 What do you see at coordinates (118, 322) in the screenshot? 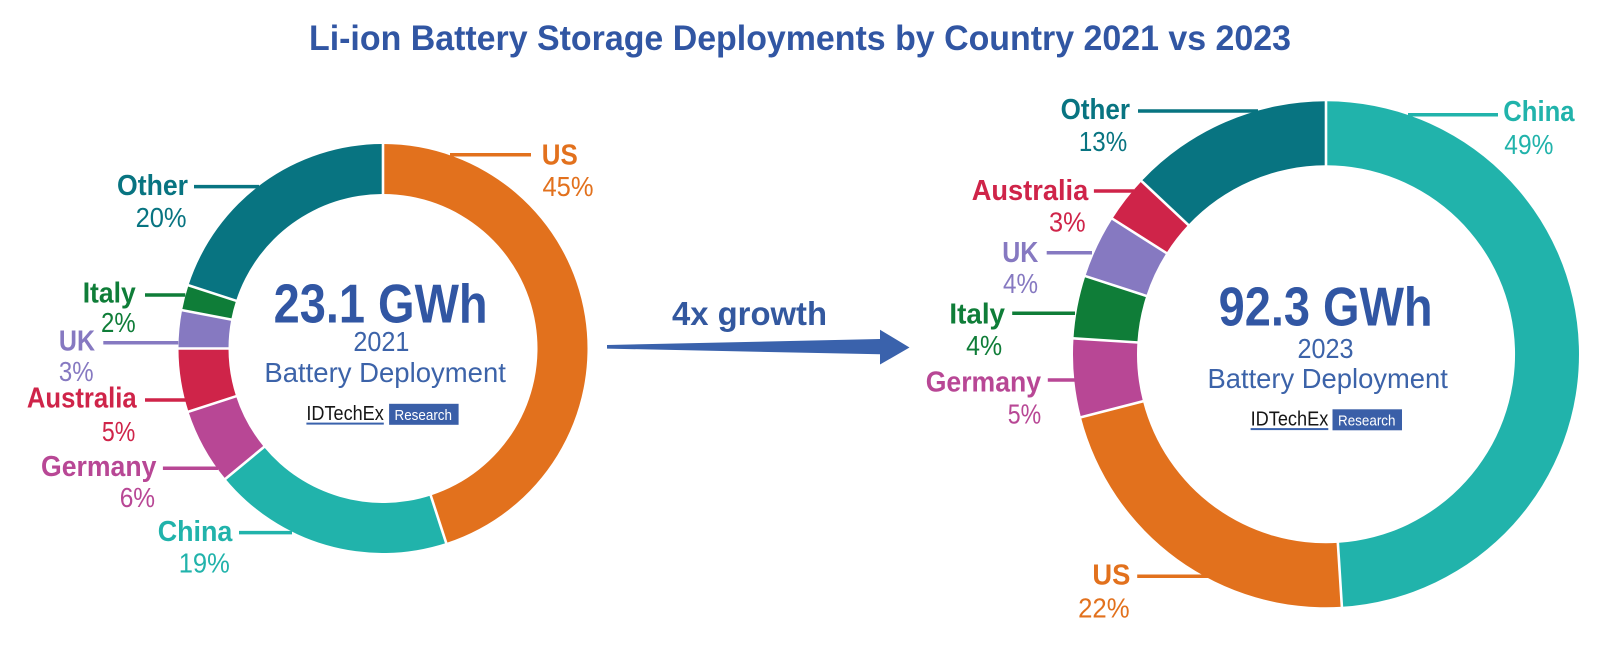
I see `svg-text: 2%` at bounding box center [118, 322].